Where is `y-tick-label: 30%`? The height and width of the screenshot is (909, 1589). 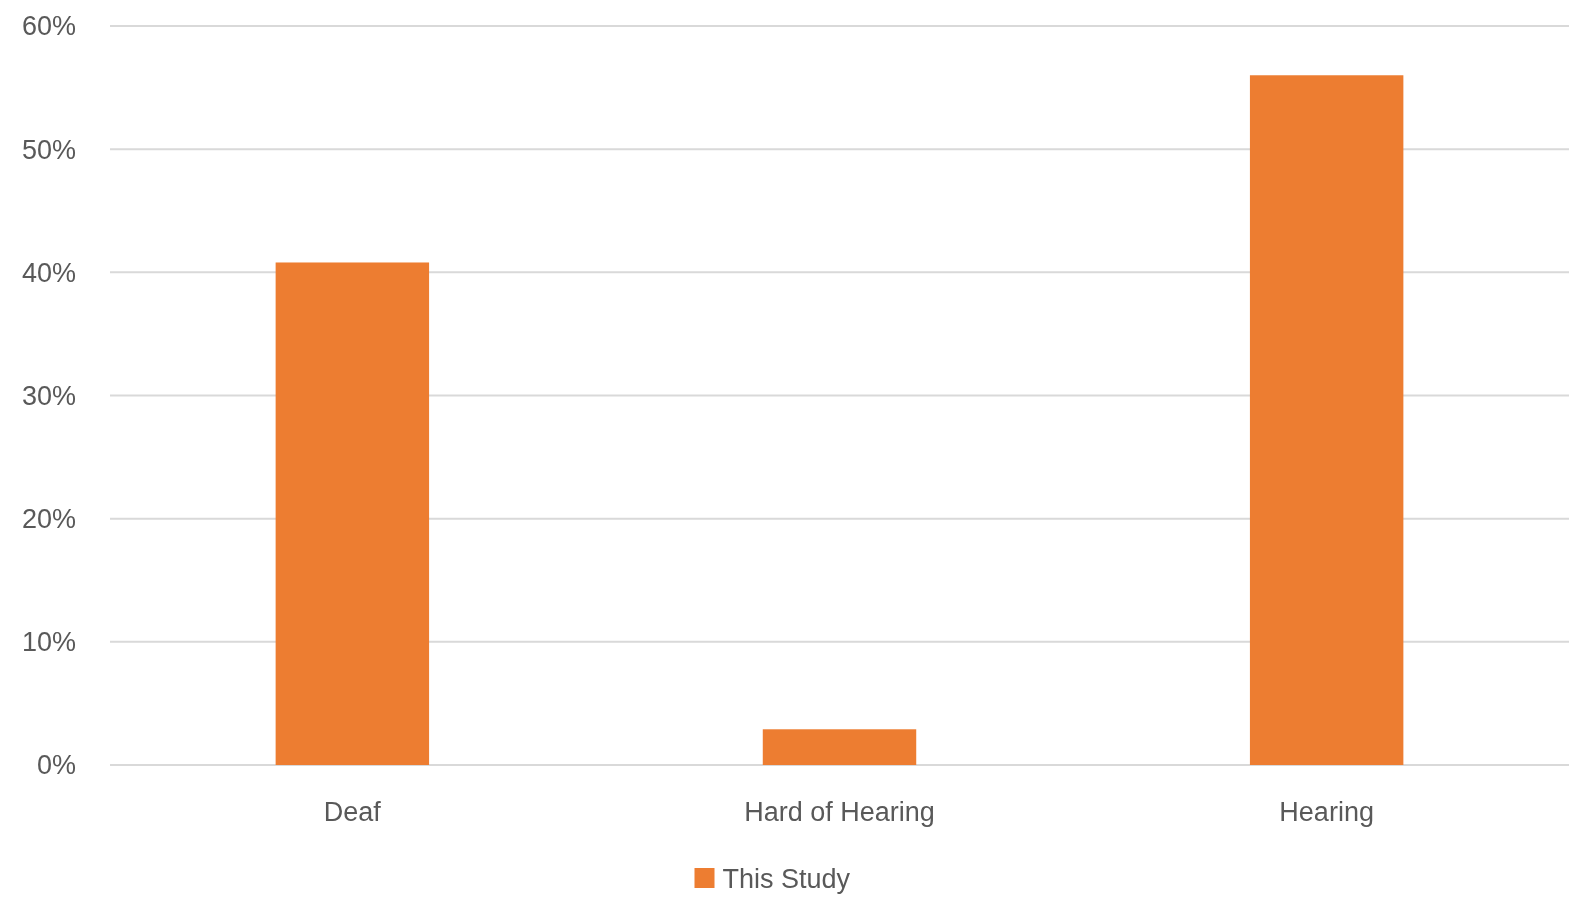
y-tick-label: 30% is located at coordinates (48, 395).